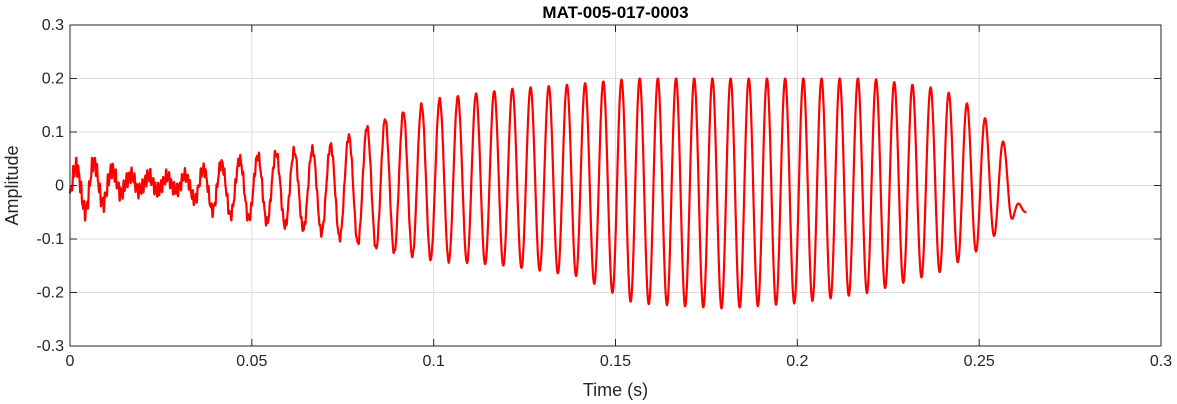  I want to click on y-tick-label: 0, so click(59, 186).